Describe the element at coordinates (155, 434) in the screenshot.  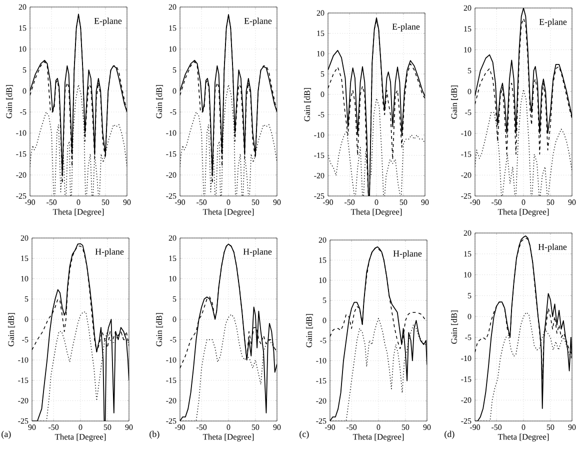
I see `text: (b)` at that location.